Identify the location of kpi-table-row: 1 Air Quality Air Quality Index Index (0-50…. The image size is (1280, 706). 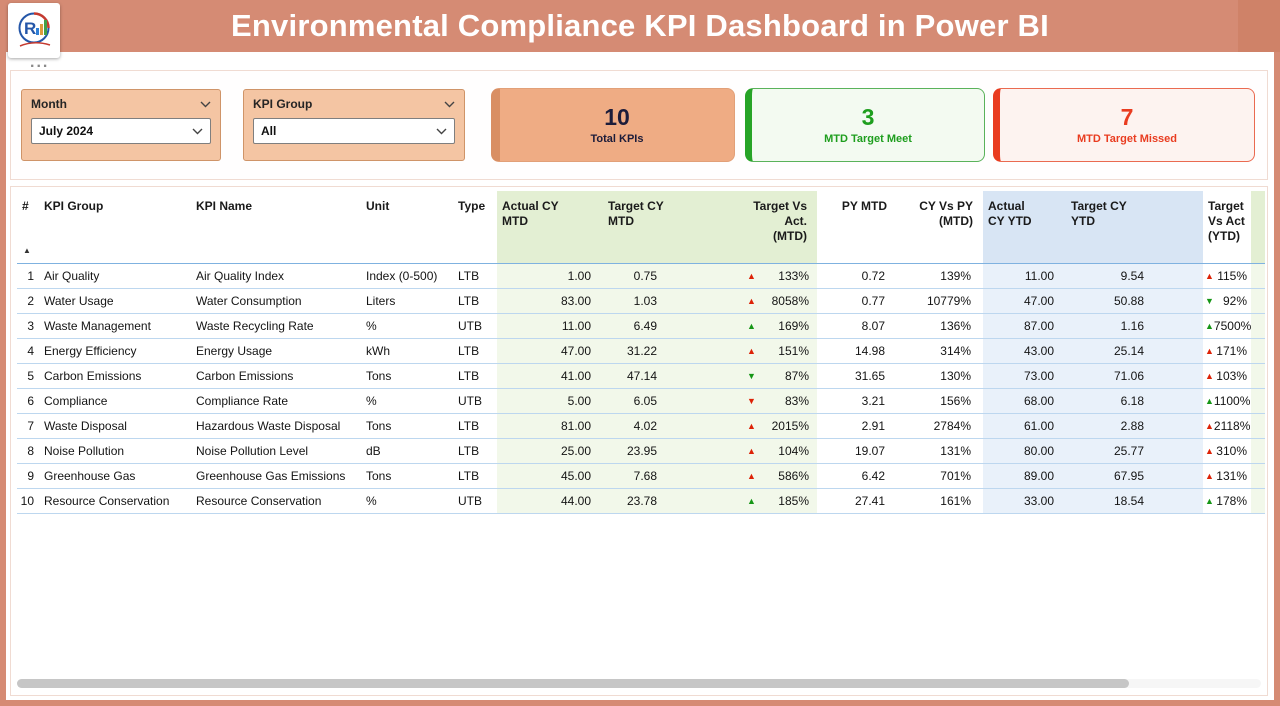
(641, 276).